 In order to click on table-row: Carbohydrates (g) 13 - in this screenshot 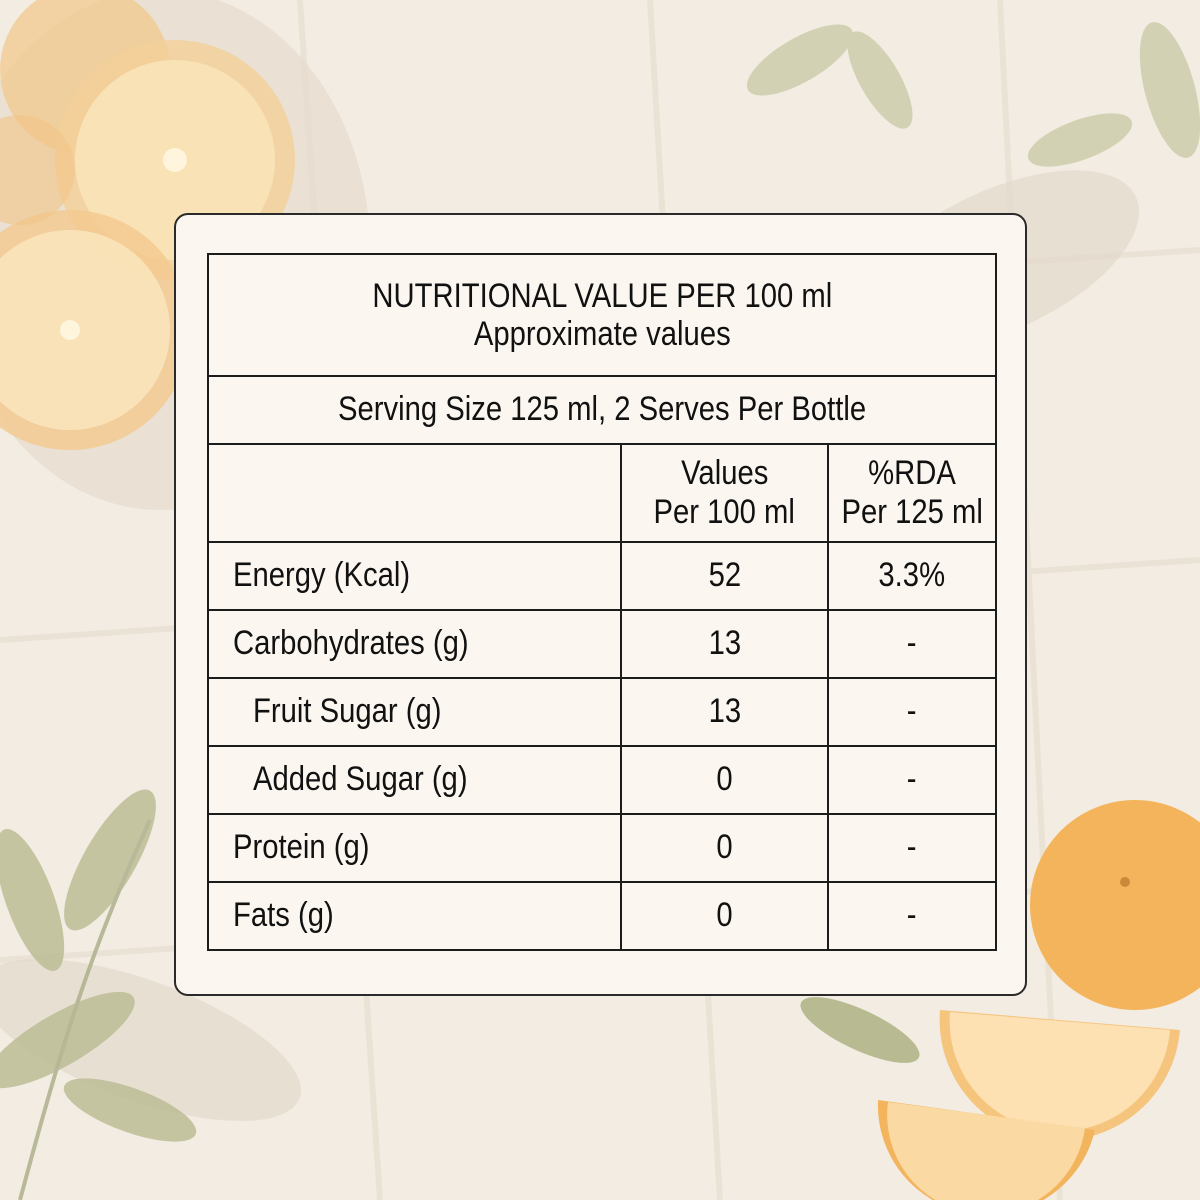, I will do `click(602, 644)`.